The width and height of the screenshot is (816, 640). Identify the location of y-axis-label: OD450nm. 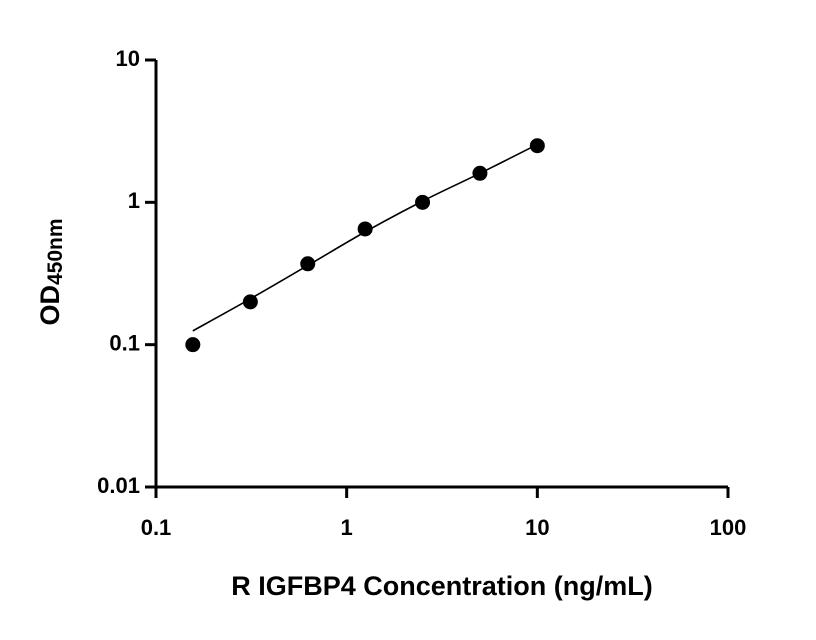
(50, 271).